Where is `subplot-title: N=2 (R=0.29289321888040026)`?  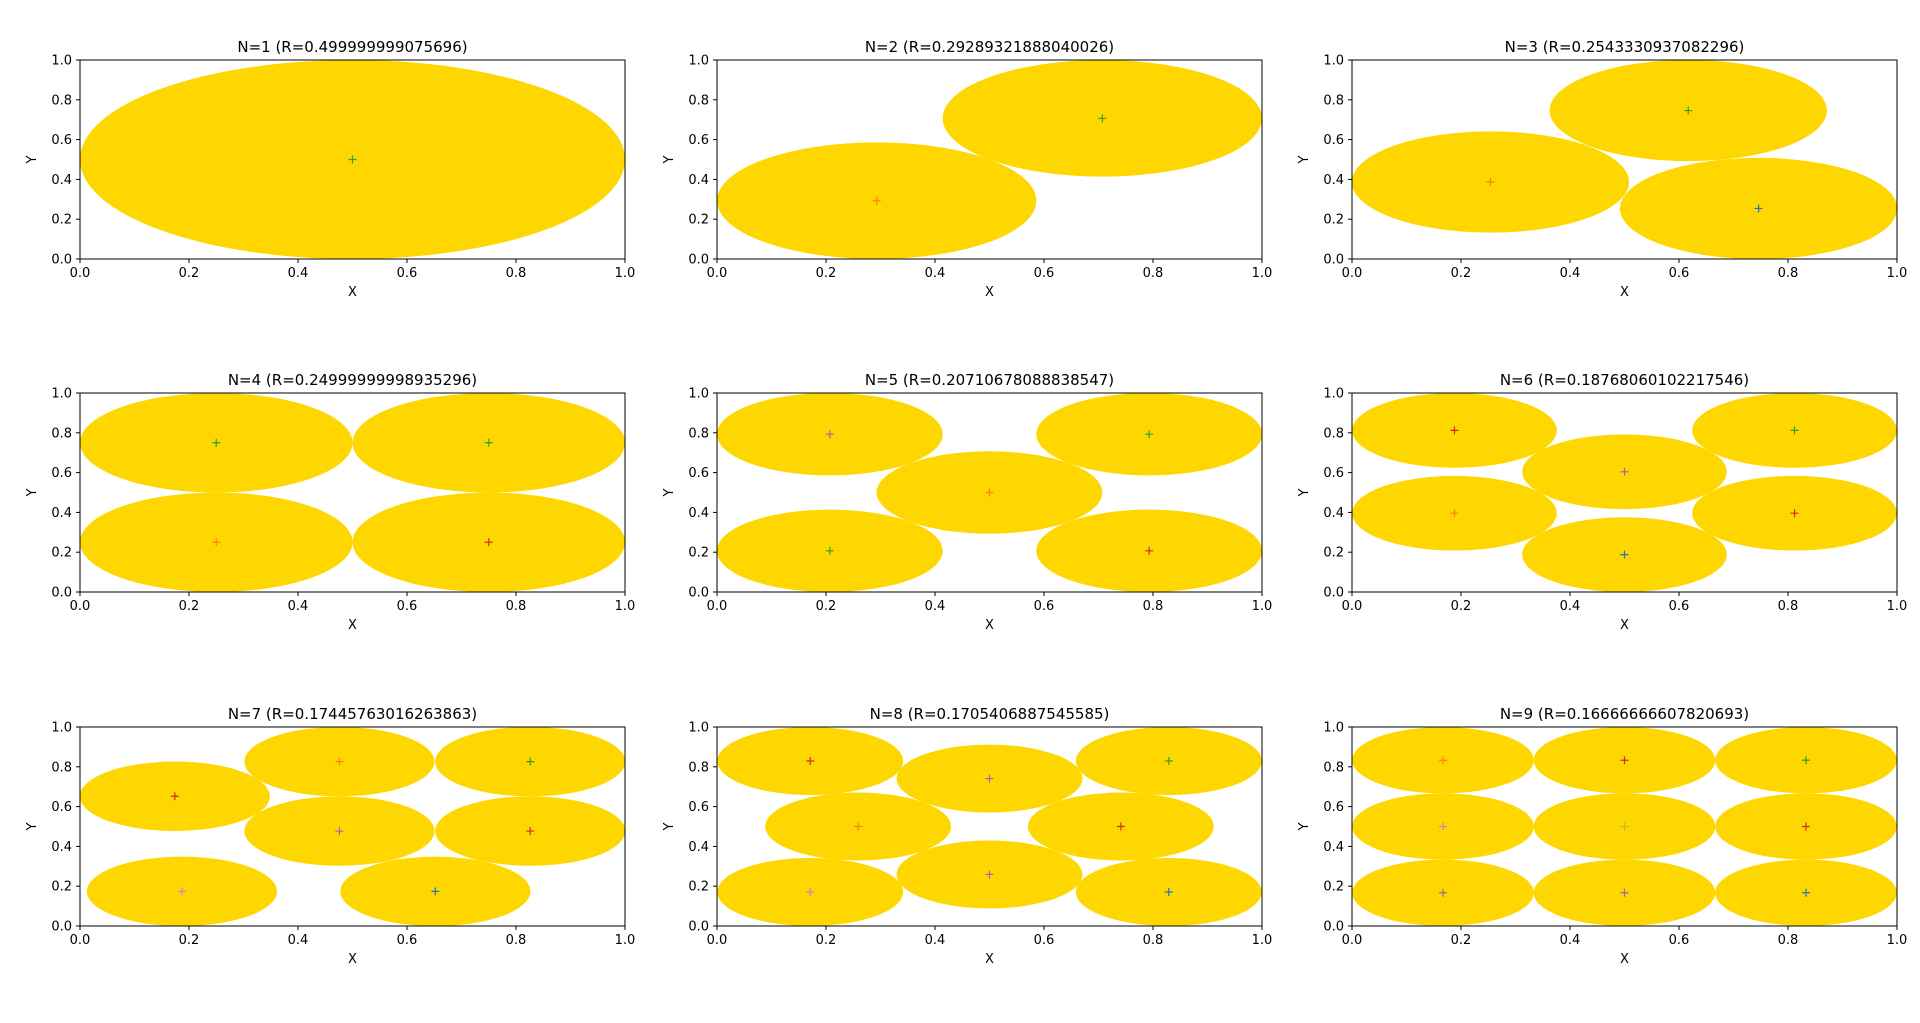 subplot-title: N=2 (R=0.29289321888040026) is located at coordinates (989, 47).